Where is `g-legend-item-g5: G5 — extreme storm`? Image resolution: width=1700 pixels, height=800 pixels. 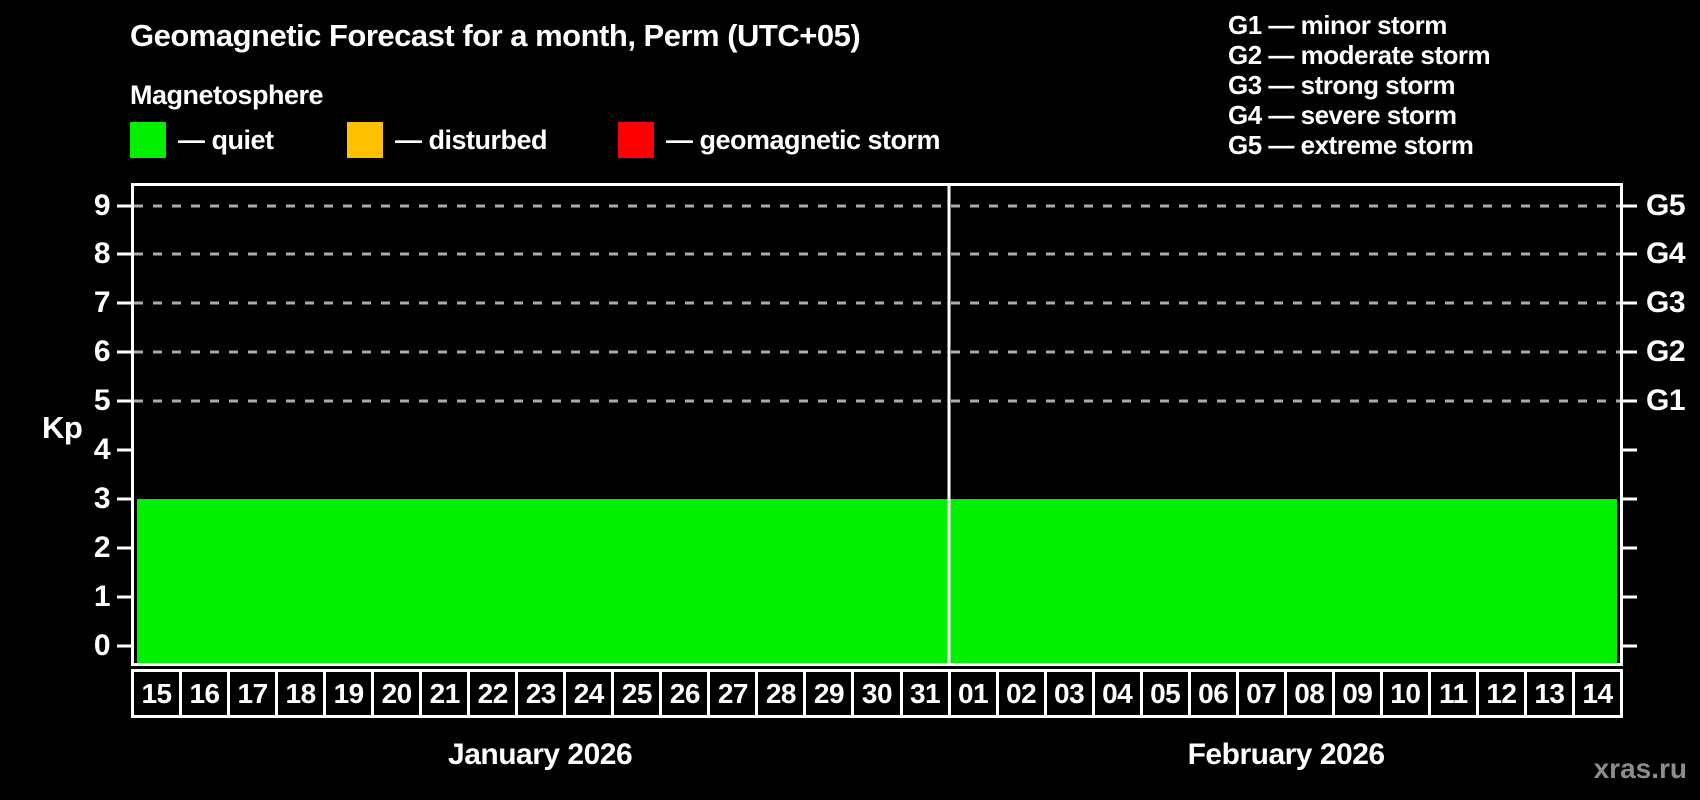
g-legend-item-g5: G5 — extreme storm is located at coordinates (1351, 145).